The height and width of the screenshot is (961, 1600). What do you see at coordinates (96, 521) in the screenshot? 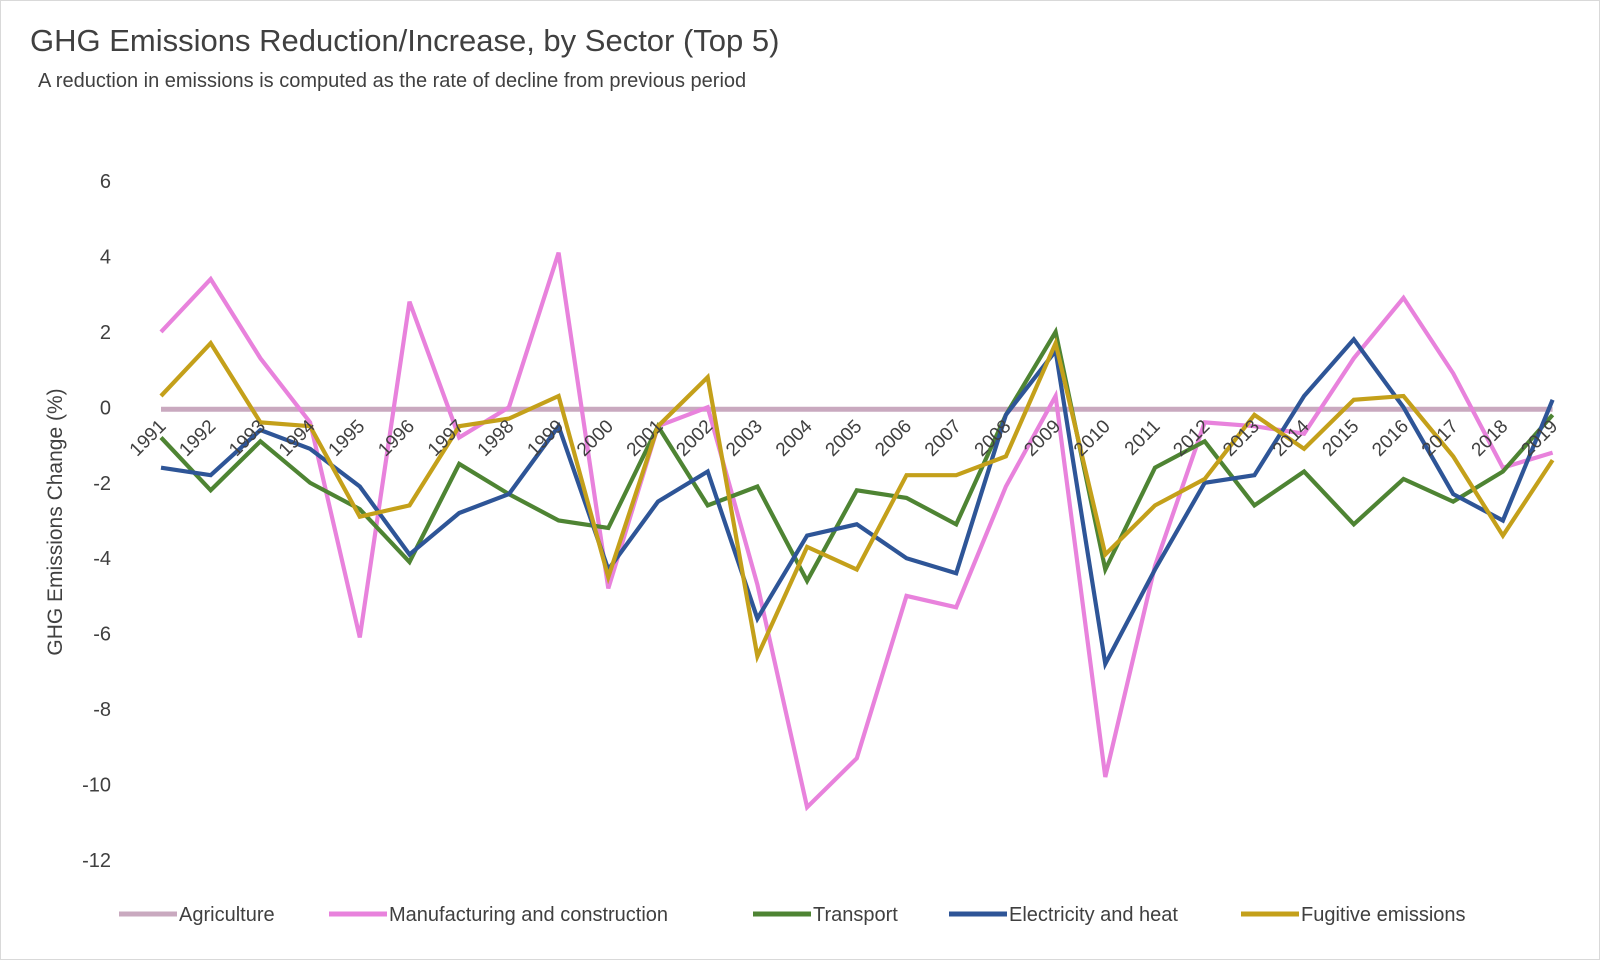
I see `y-axis-ticks: 6 4 2 0 -2 -4 -6 -8 -10 -12` at bounding box center [96, 521].